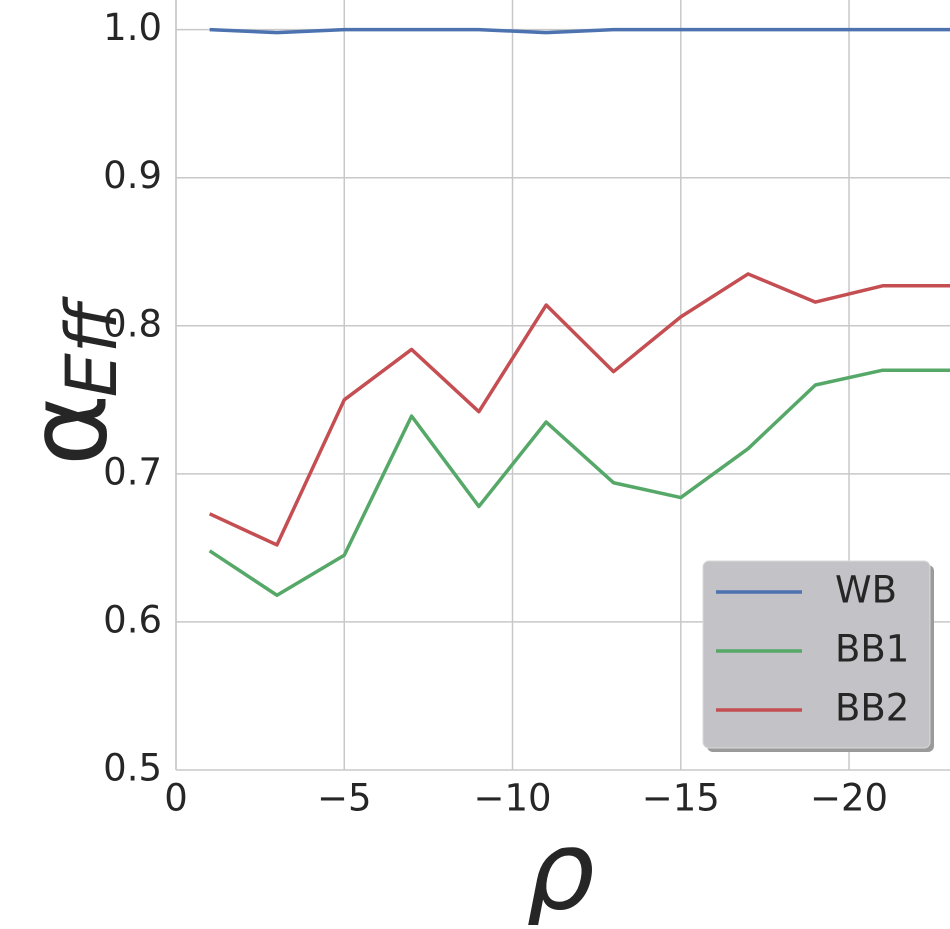 The width and height of the screenshot is (950, 929). Describe the element at coordinates (681, 798) in the screenshot. I see `x-tick-label: −15` at that location.